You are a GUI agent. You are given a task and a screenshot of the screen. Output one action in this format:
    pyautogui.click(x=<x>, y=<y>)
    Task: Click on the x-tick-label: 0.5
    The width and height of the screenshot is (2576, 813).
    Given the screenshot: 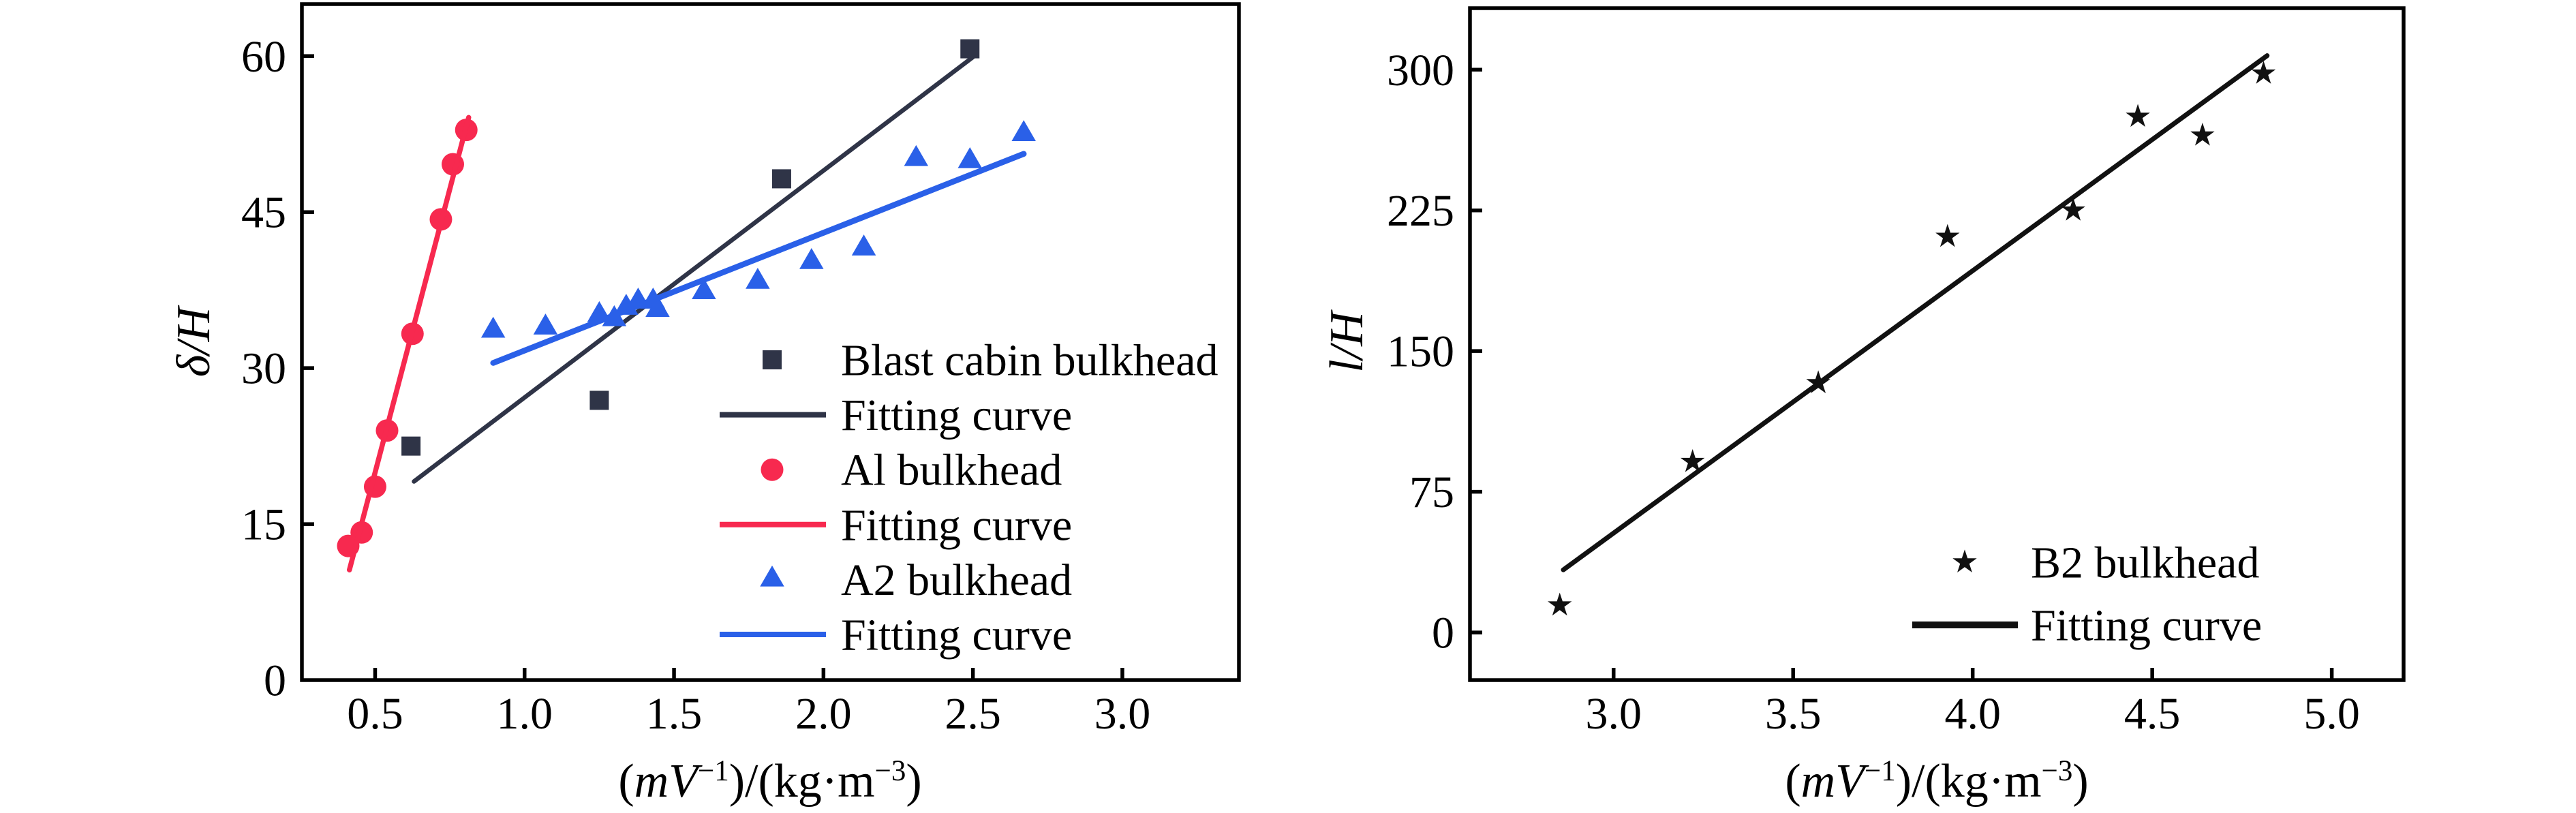 What is the action you would take?
    pyautogui.click(x=375, y=714)
    